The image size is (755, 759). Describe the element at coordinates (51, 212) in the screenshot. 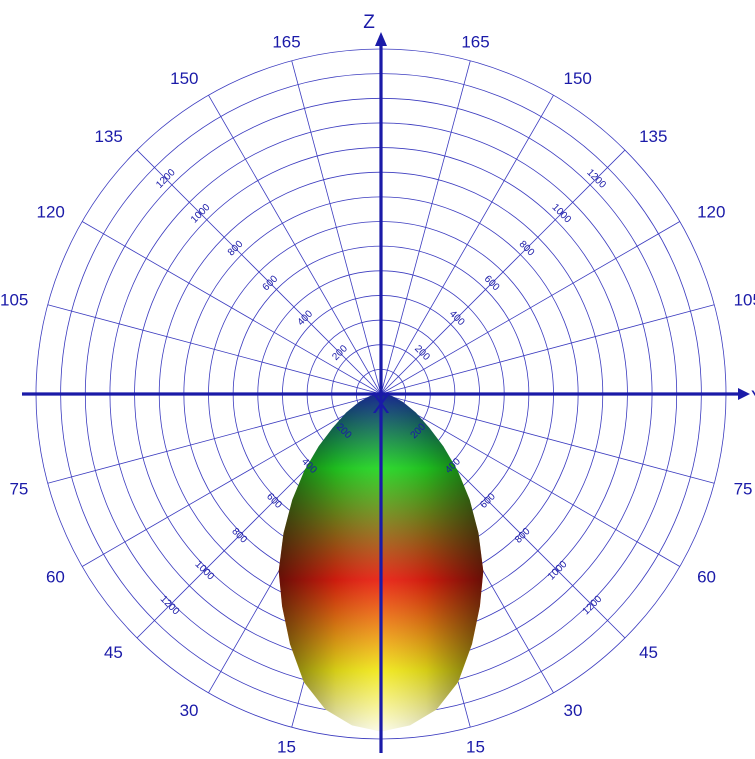

I see `angle-label-left-120: 120` at that location.